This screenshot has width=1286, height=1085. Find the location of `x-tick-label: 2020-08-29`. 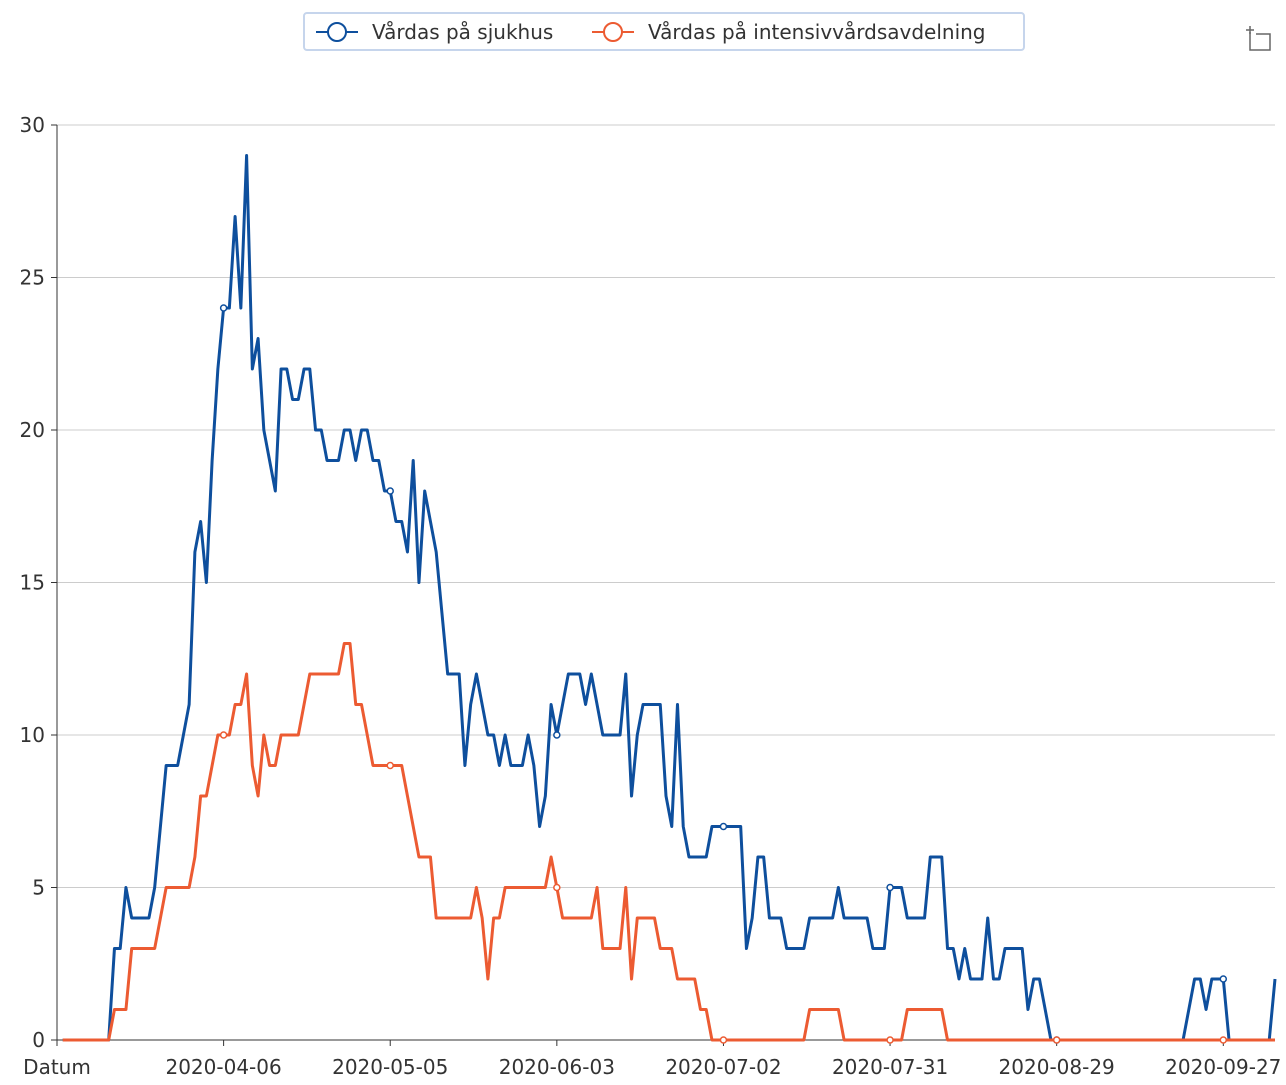

x-tick-label: 2020-08-29 is located at coordinates (1057, 1067).